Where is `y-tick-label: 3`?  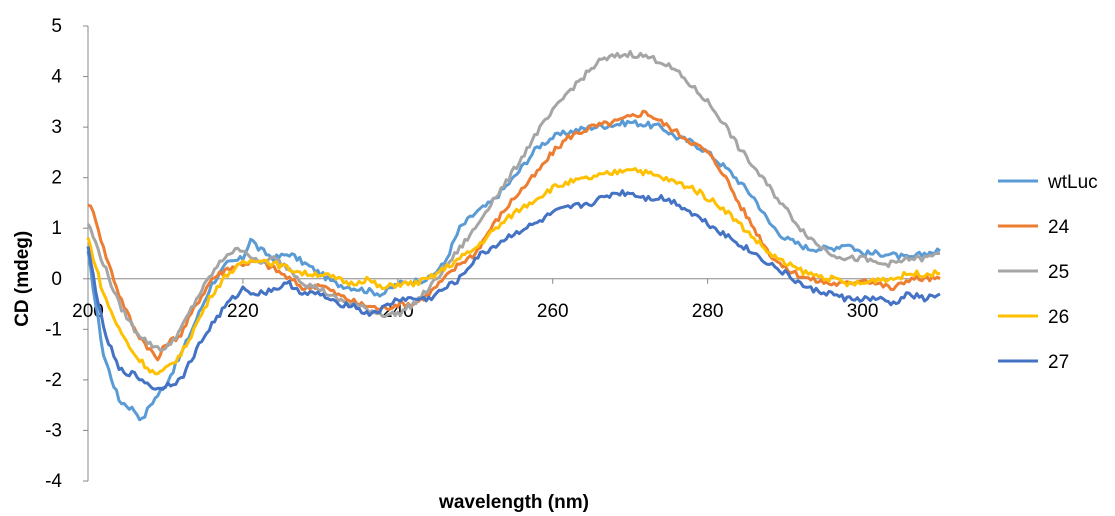 y-tick-label: 3 is located at coordinates (56, 127).